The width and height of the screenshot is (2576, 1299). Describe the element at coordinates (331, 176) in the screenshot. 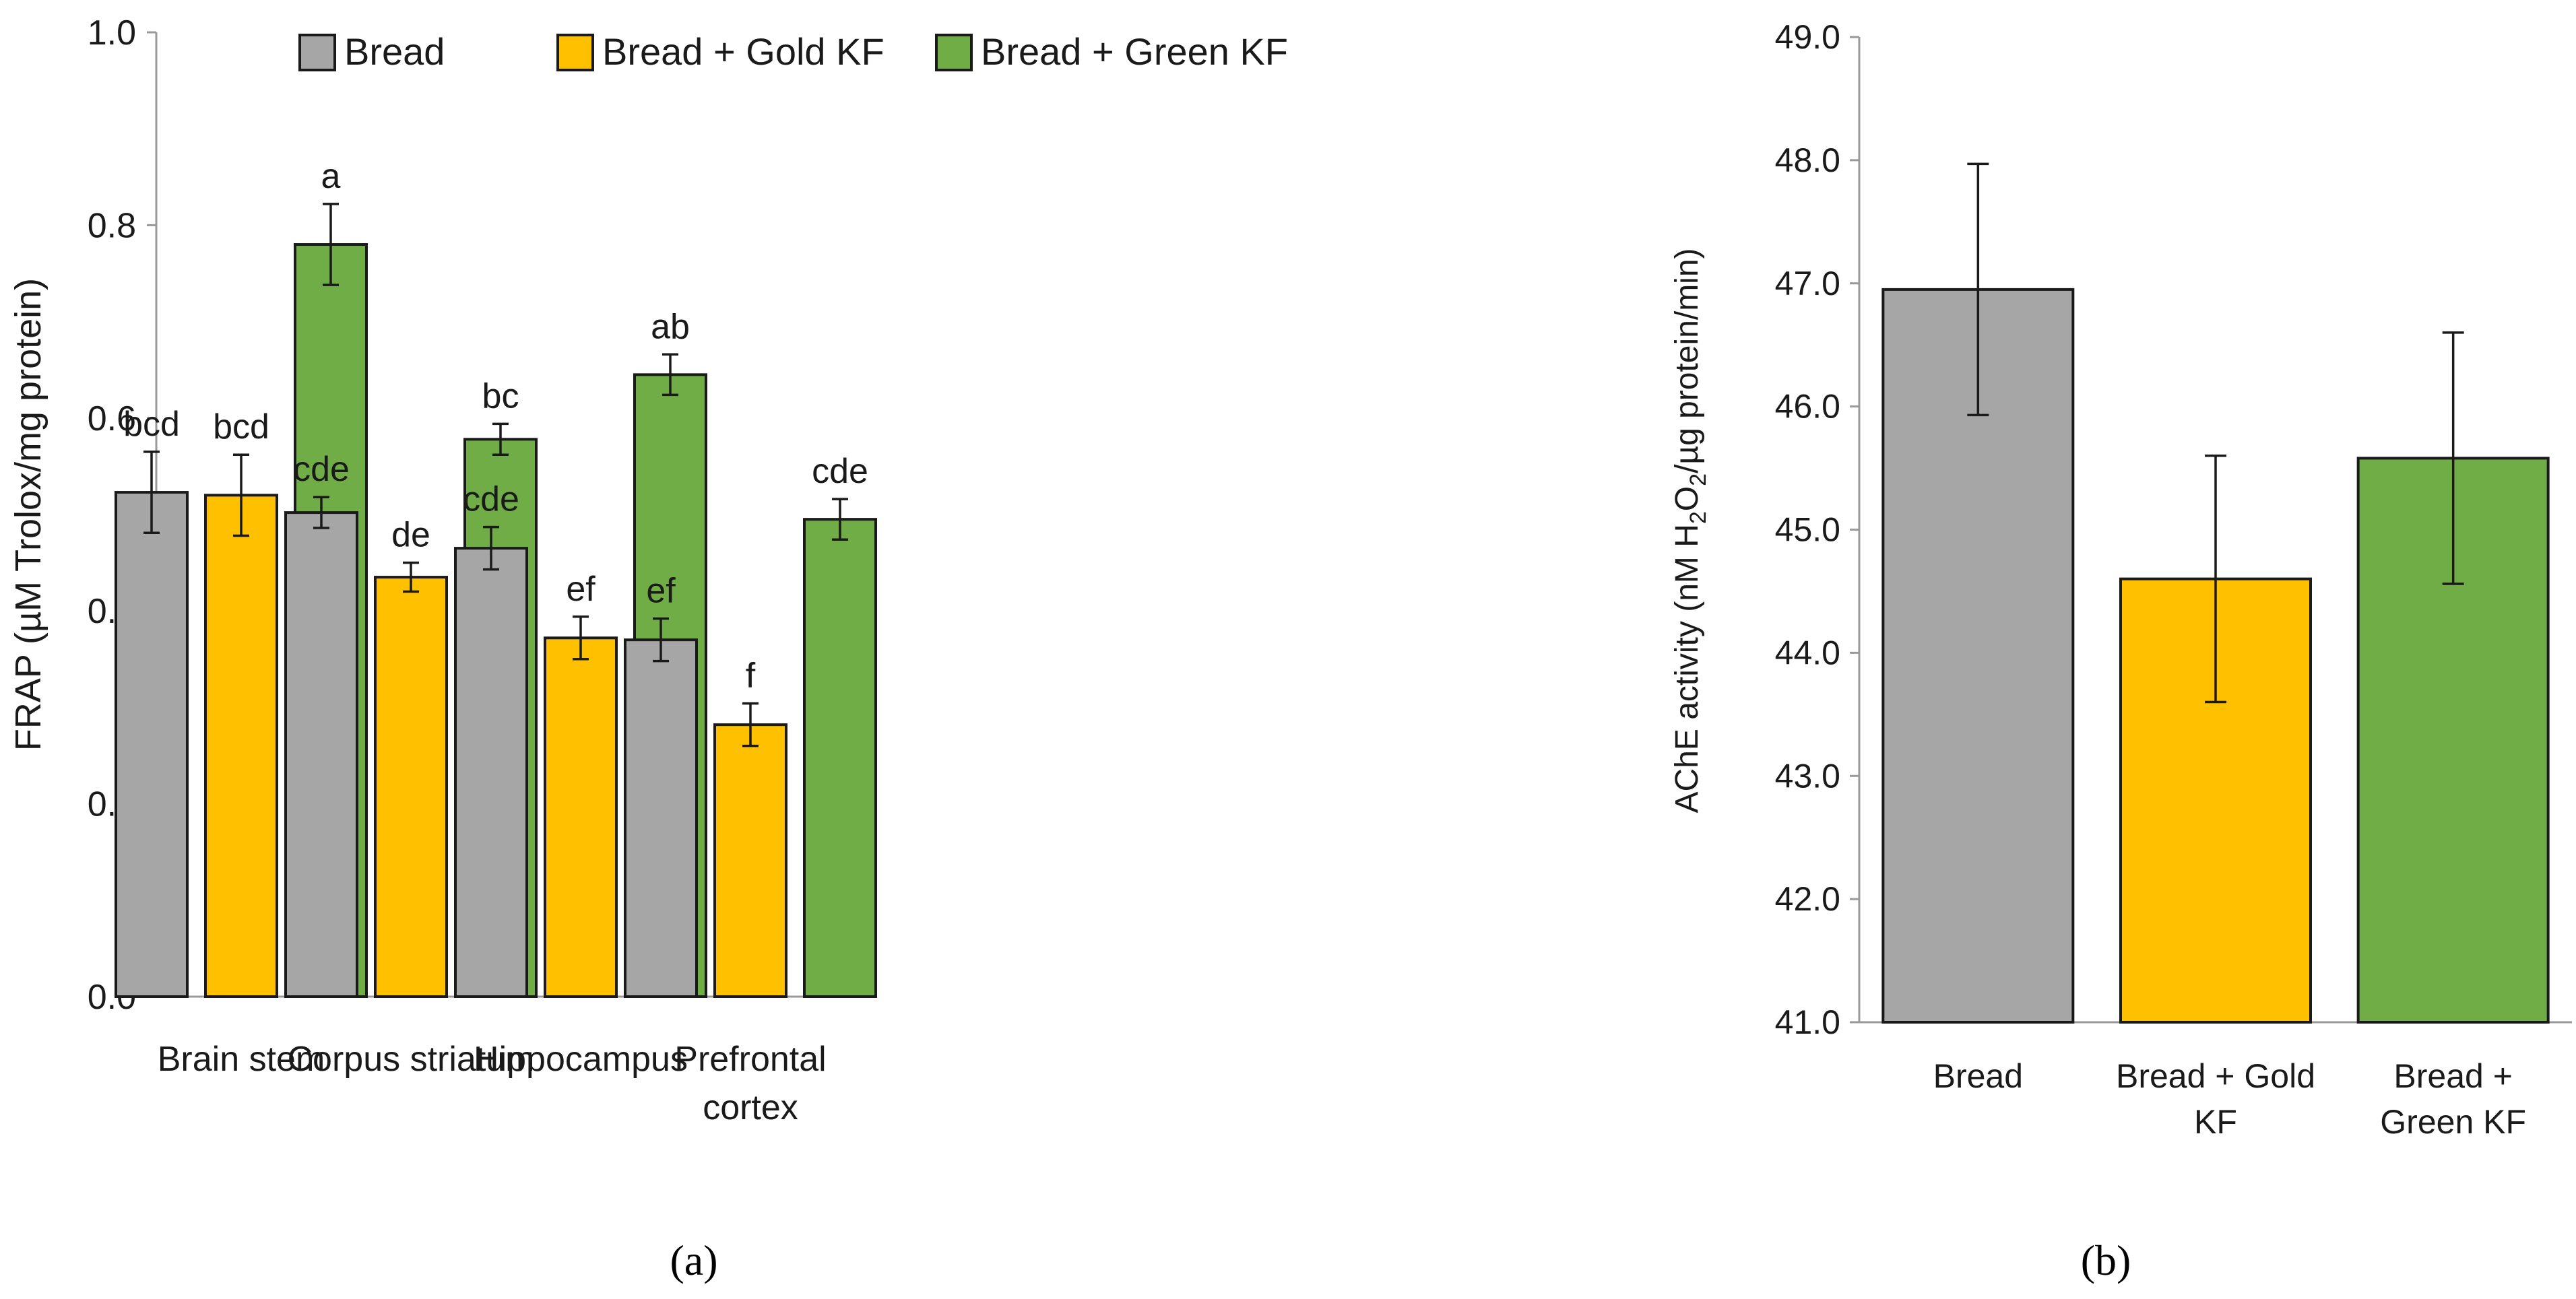

I see `panel-a-significance-letter: a` at that location.